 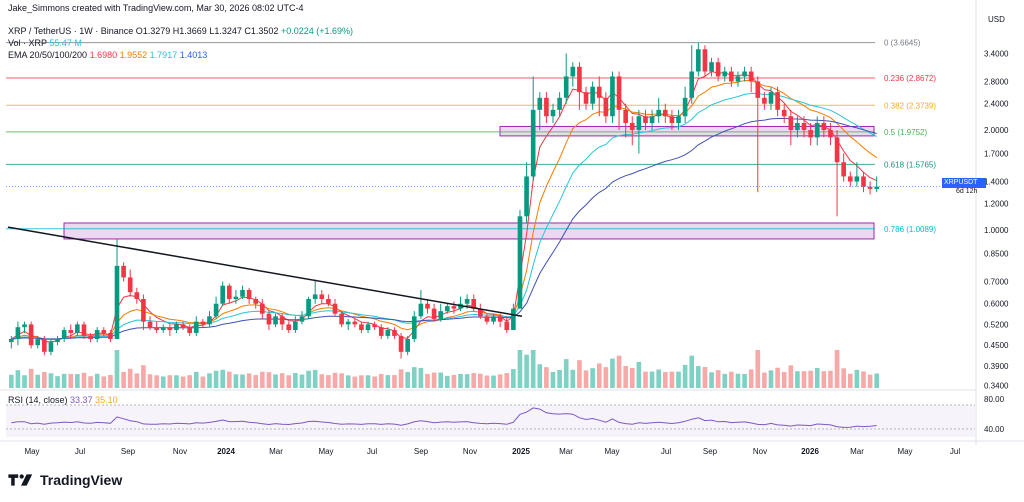 What do you see at coordinates (996, 153) in the screenshot?
I see `y-tick-label: 1.7000` at bounding box center [996, 153].